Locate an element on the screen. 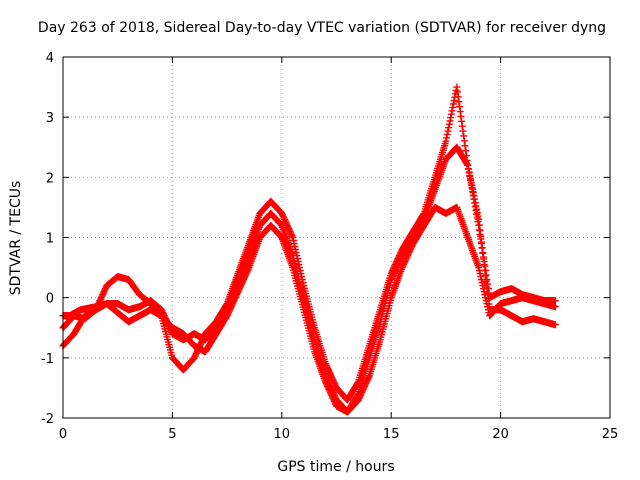 This screenshot has height=480, width=640. x-tick-label: 10 is located at coordinates (282, 434).